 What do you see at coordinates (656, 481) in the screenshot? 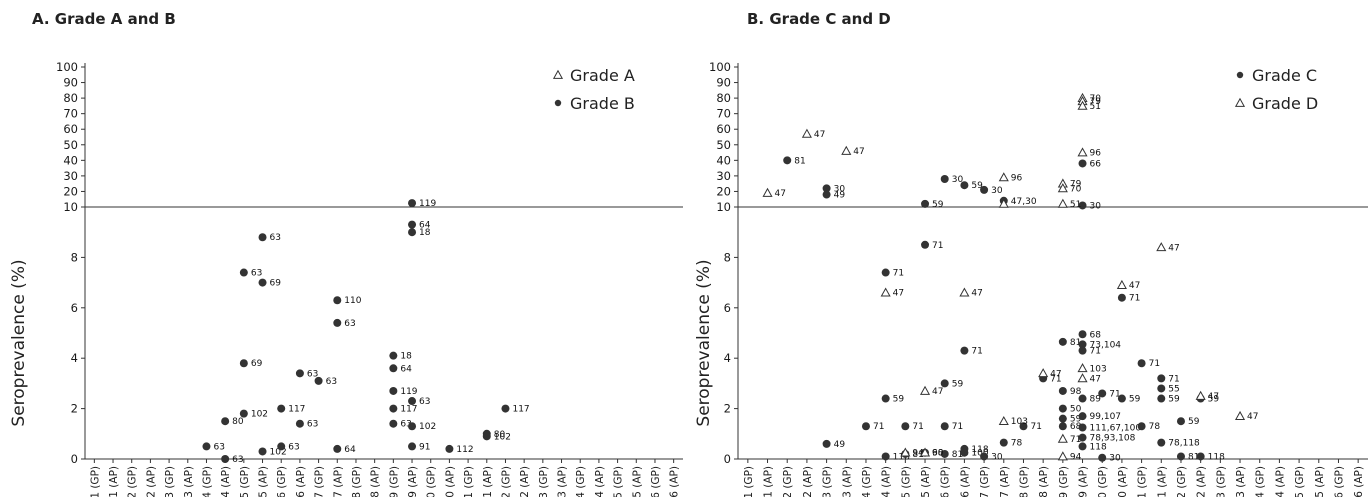
I see `x-tick-label: H16 (GP)` at bounding box center [656, 481].